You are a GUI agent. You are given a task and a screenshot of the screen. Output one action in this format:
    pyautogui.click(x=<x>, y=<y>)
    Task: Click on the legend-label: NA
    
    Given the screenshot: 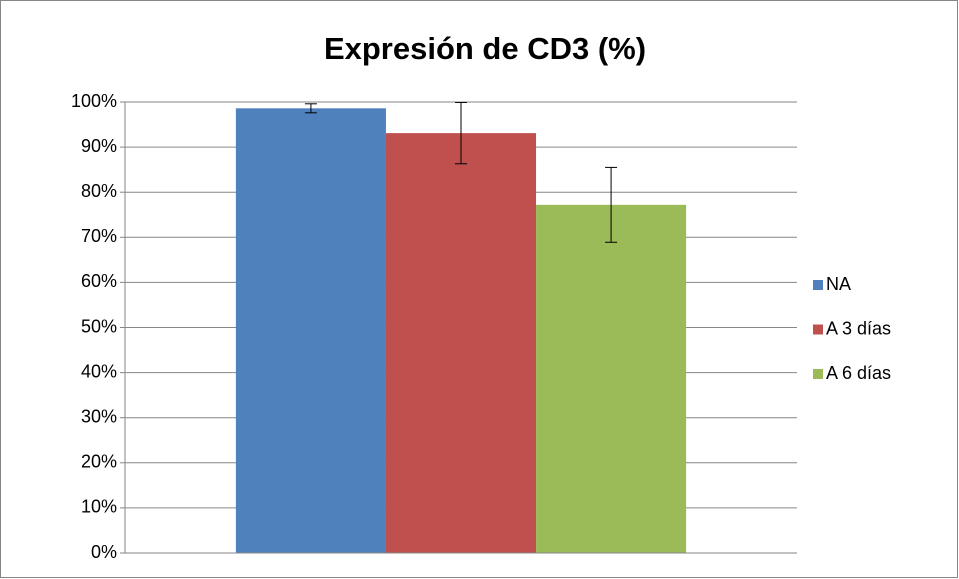 What is the action you would take?
    pyautogui.click(x=838, y=284)
    